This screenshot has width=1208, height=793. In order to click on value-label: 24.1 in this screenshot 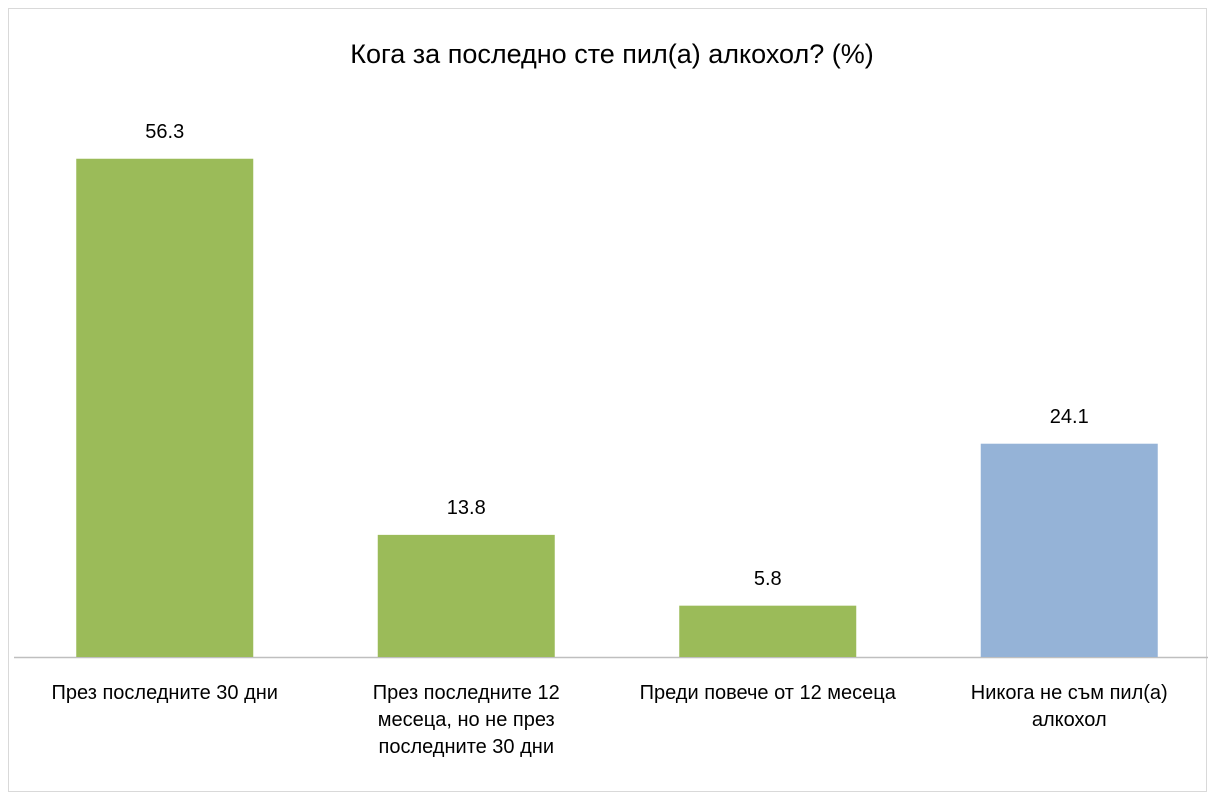, I will do `click(1069, 417)`.